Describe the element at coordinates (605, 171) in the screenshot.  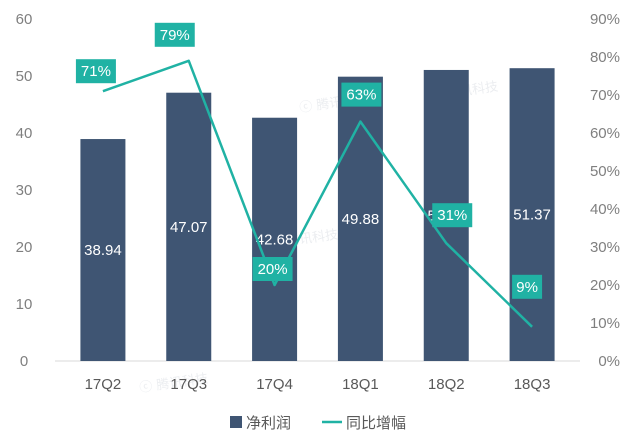
I see `y-right-tick-label: 50%` at that location.